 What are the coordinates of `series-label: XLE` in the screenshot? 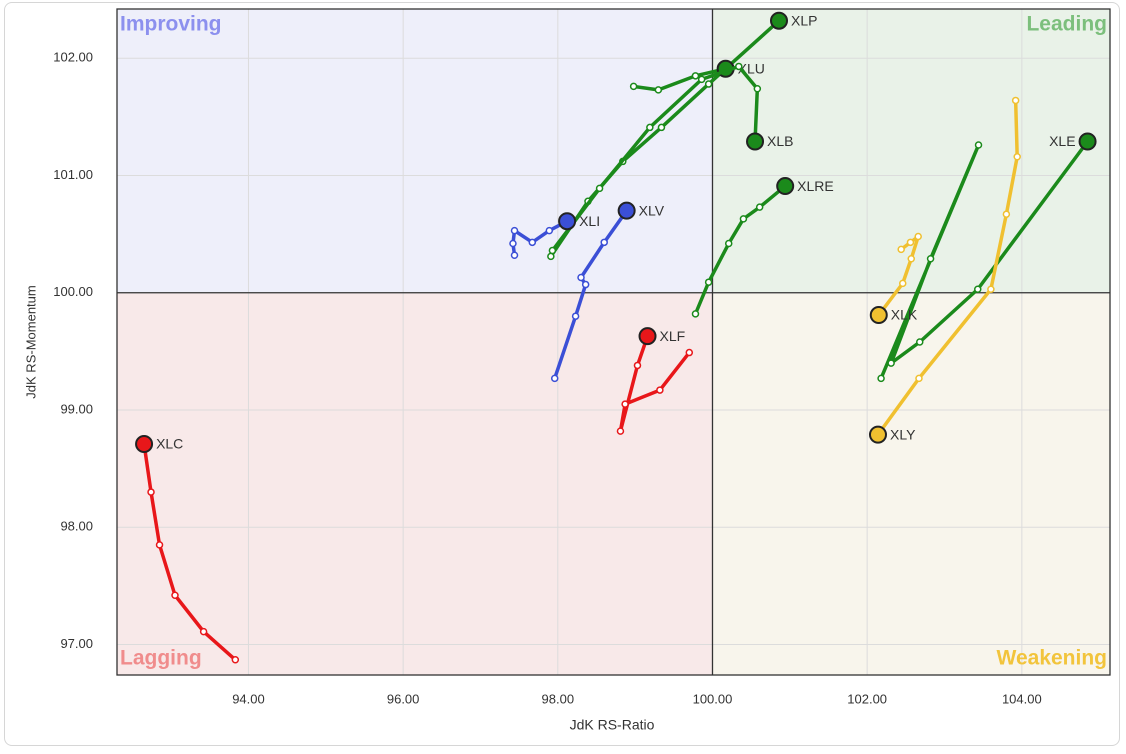 It's located at (1062, 141).